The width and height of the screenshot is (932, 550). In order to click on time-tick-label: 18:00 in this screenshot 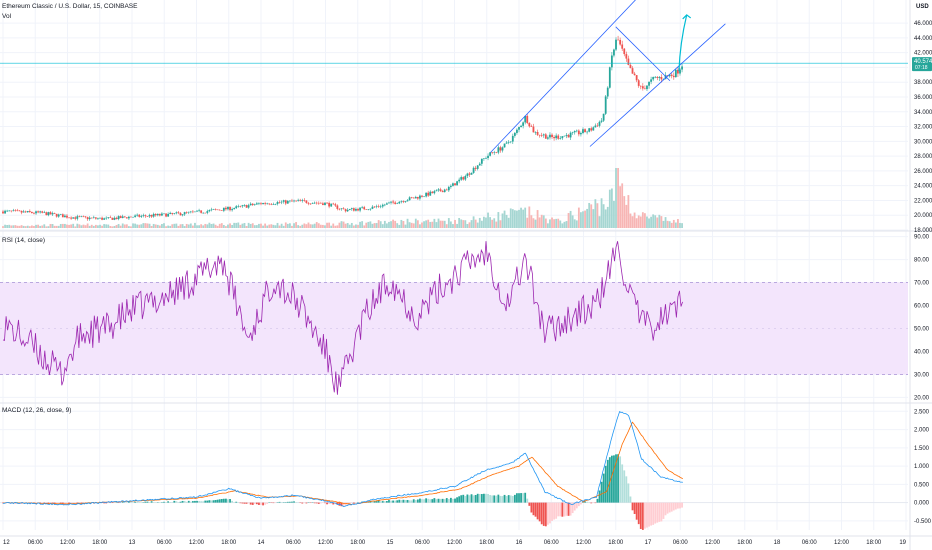, I will do `click(745, 543)`.